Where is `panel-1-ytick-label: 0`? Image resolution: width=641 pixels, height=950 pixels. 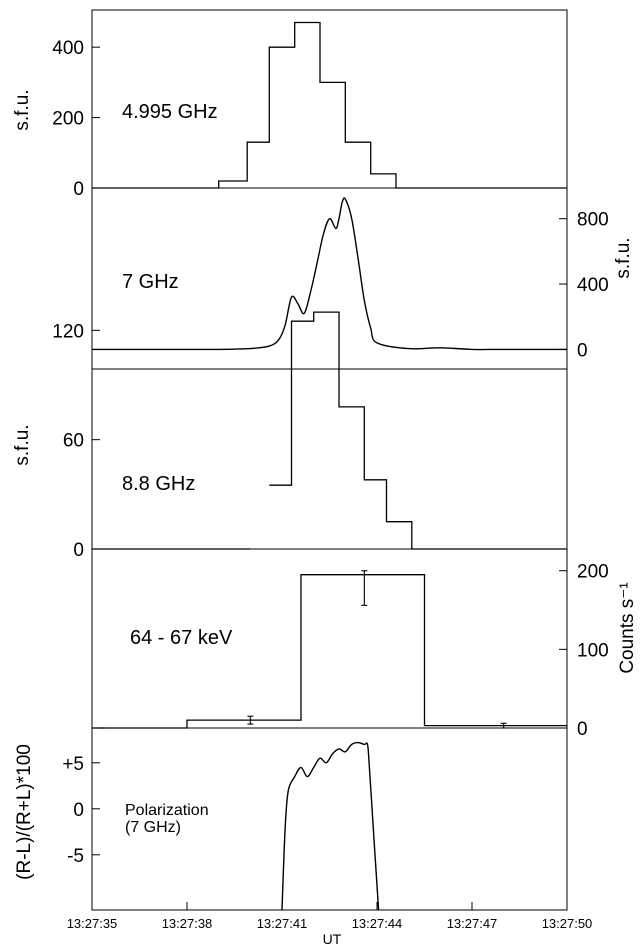
panel-1-ytick-label: 0 is located at coordinates (78, 189).